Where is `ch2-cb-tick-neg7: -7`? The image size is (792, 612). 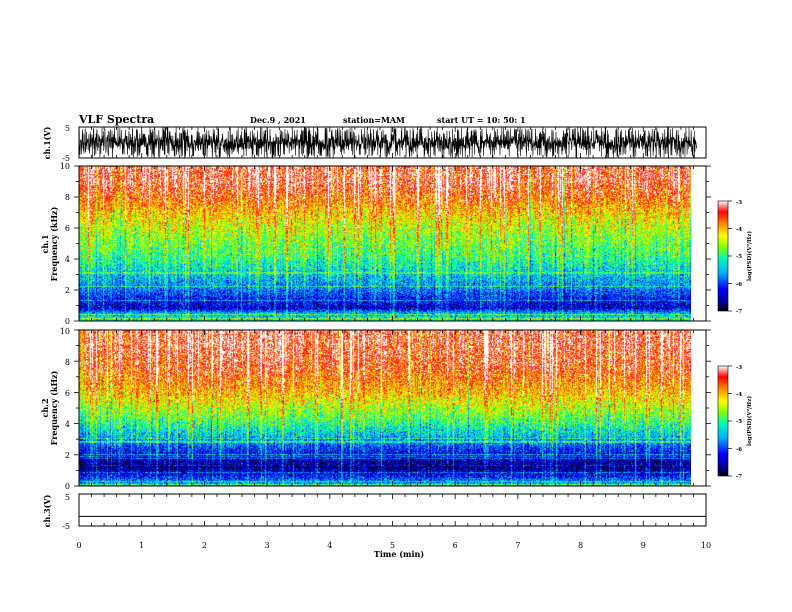 ch2-cb-tick-neg7: -7 is located at coordinates (739, 477).